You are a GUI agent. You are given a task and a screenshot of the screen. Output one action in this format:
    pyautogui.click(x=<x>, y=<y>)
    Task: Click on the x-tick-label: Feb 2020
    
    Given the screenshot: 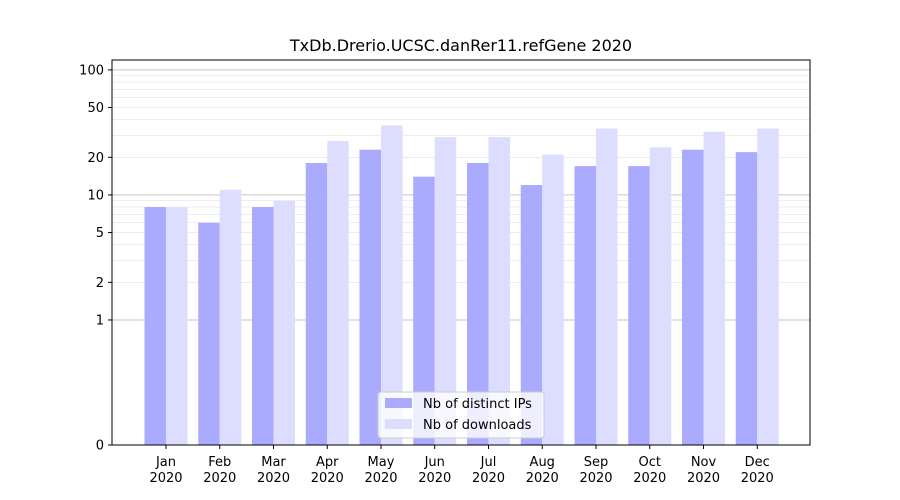 What is the action you would take?
    pyautogui.click(x=219, y=470)
    